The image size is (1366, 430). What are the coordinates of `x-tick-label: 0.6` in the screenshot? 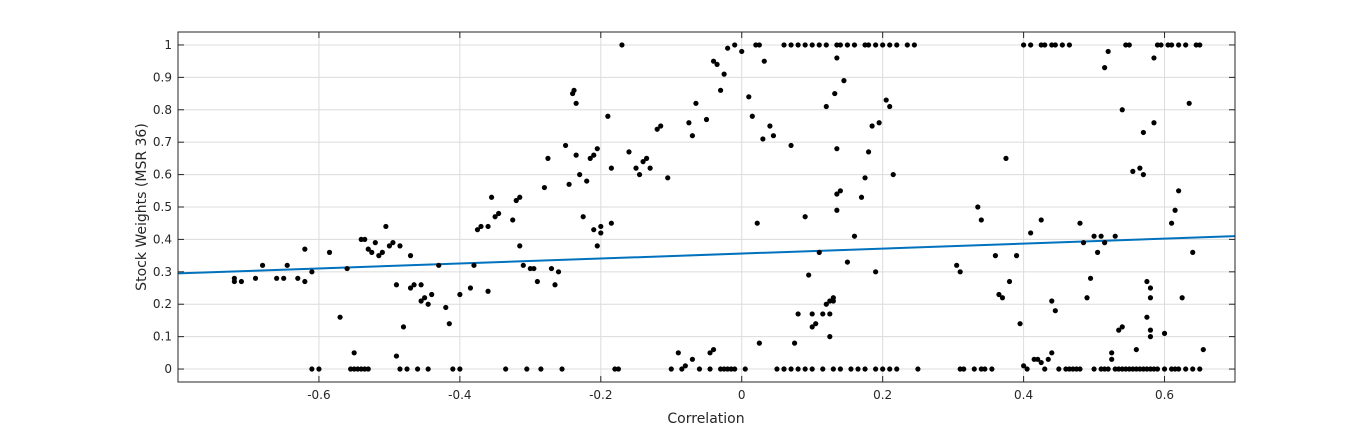 It's located at (1164, 395).